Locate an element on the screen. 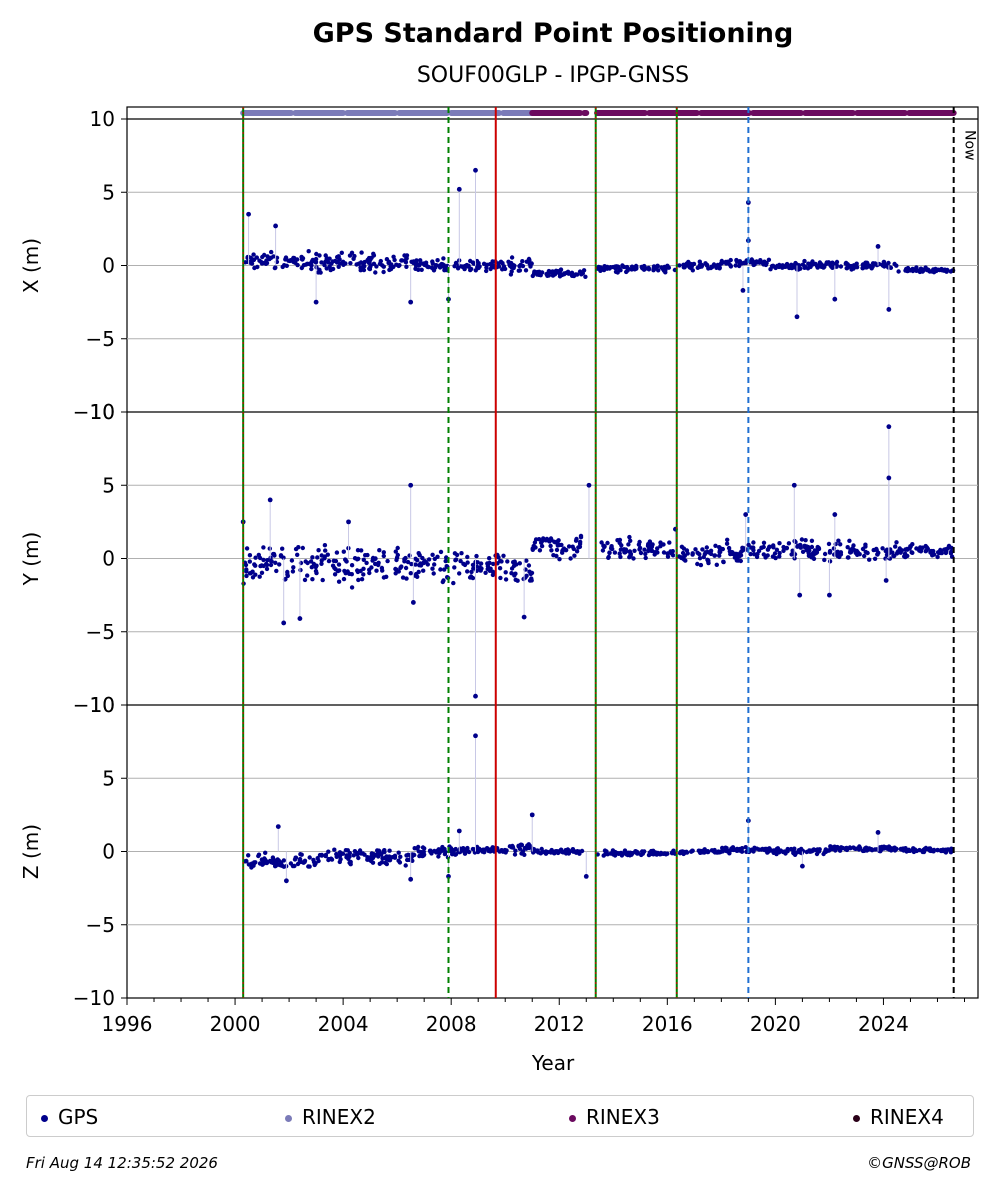 This screenshot has width=997, height=1194. y-axis-label: Y (m) is located at coordinates (31, 559).